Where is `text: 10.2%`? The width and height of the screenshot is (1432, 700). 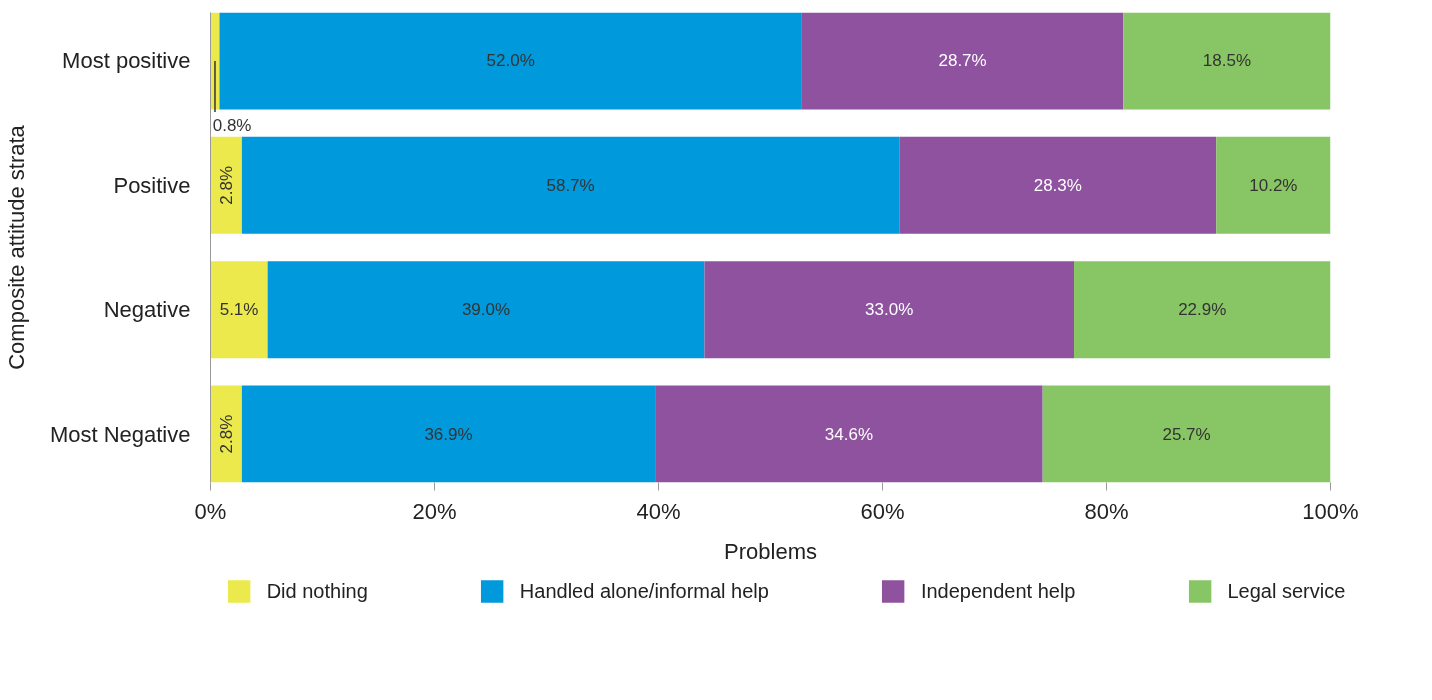
text: 10.2% is located at coordinates (1273, 185).